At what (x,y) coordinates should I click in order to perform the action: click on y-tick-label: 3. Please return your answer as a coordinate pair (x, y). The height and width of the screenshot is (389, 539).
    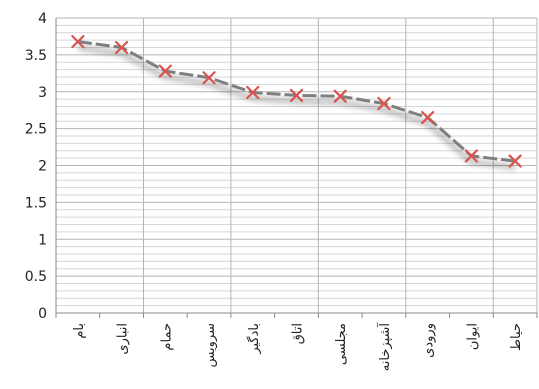
    Looking at the image, I should click on (42, 93).